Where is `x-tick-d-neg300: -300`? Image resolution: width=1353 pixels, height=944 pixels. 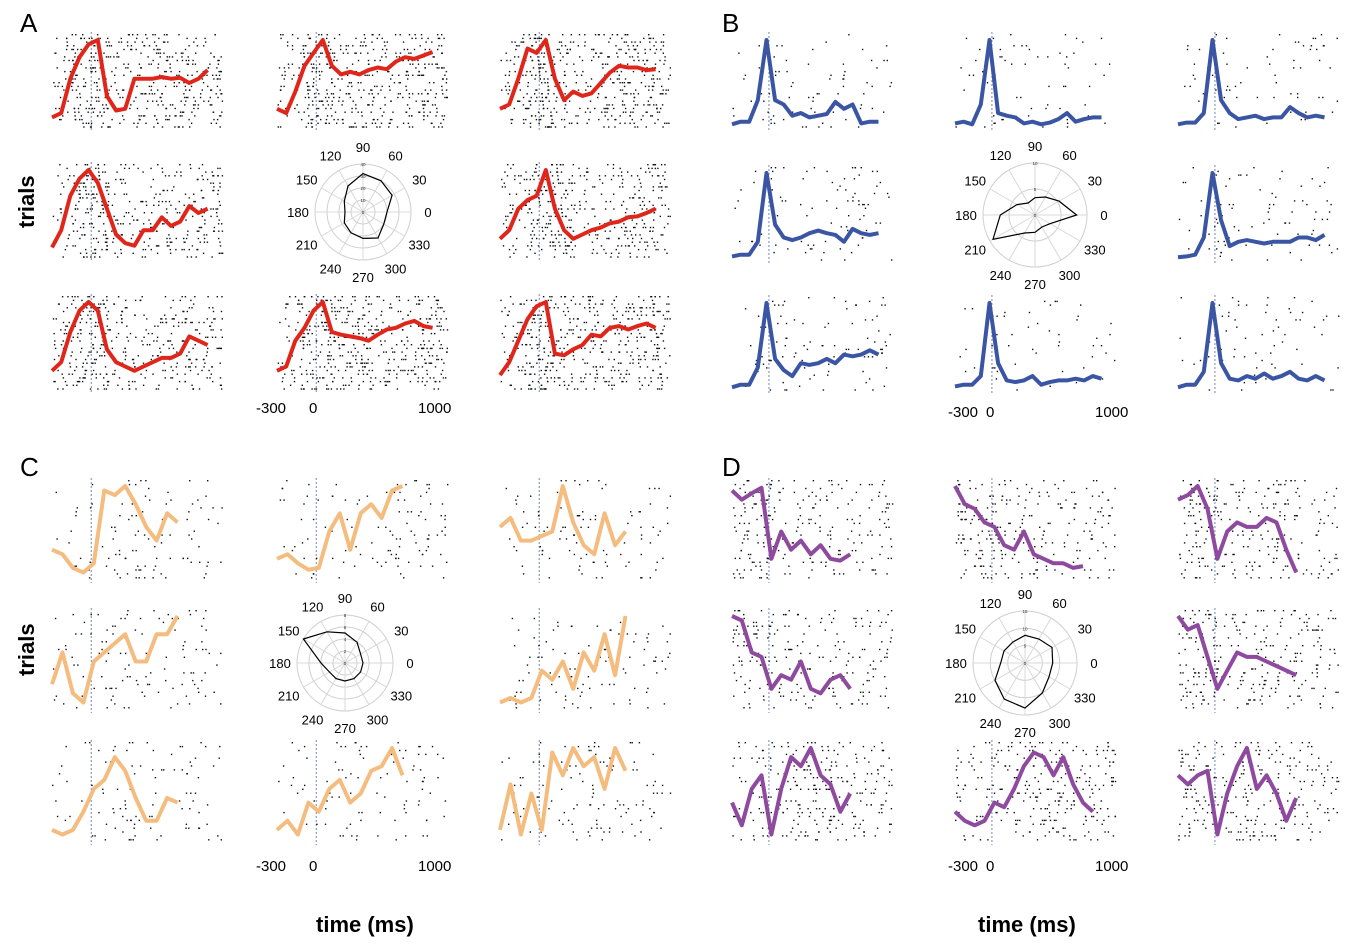
x-tick-d-neg300: -300 is located at coordinates (963, 866).